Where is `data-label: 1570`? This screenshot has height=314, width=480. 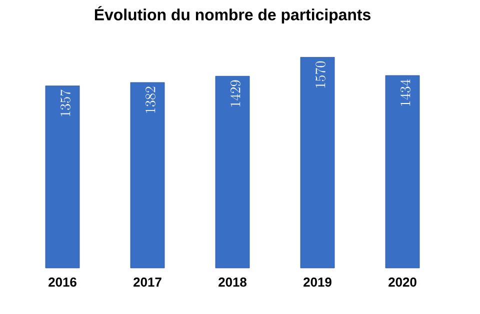 data-label: 1570 is located at coordinates (320, 74).